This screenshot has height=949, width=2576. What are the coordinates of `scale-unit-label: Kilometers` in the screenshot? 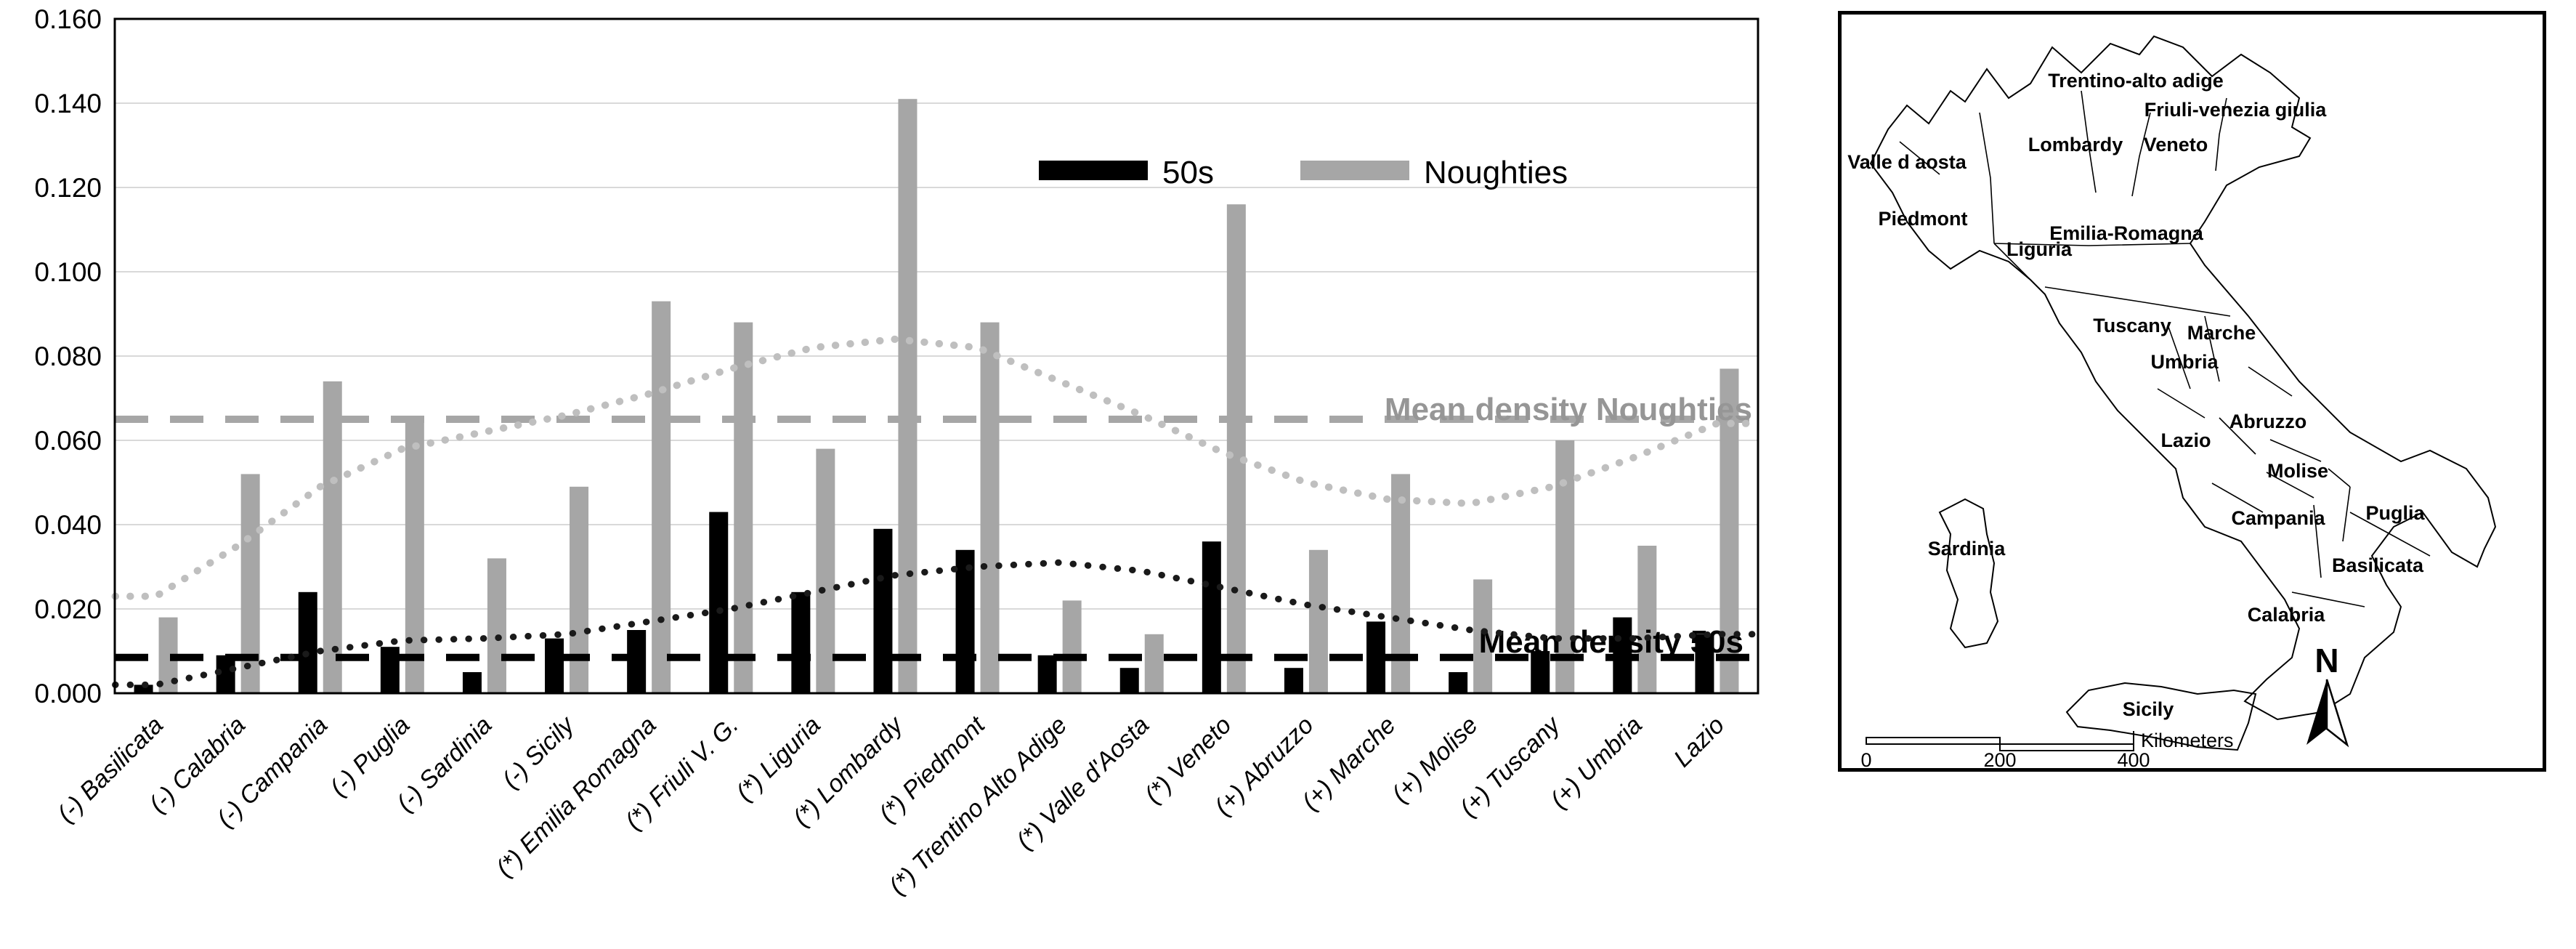 It's located at (2187, 741).